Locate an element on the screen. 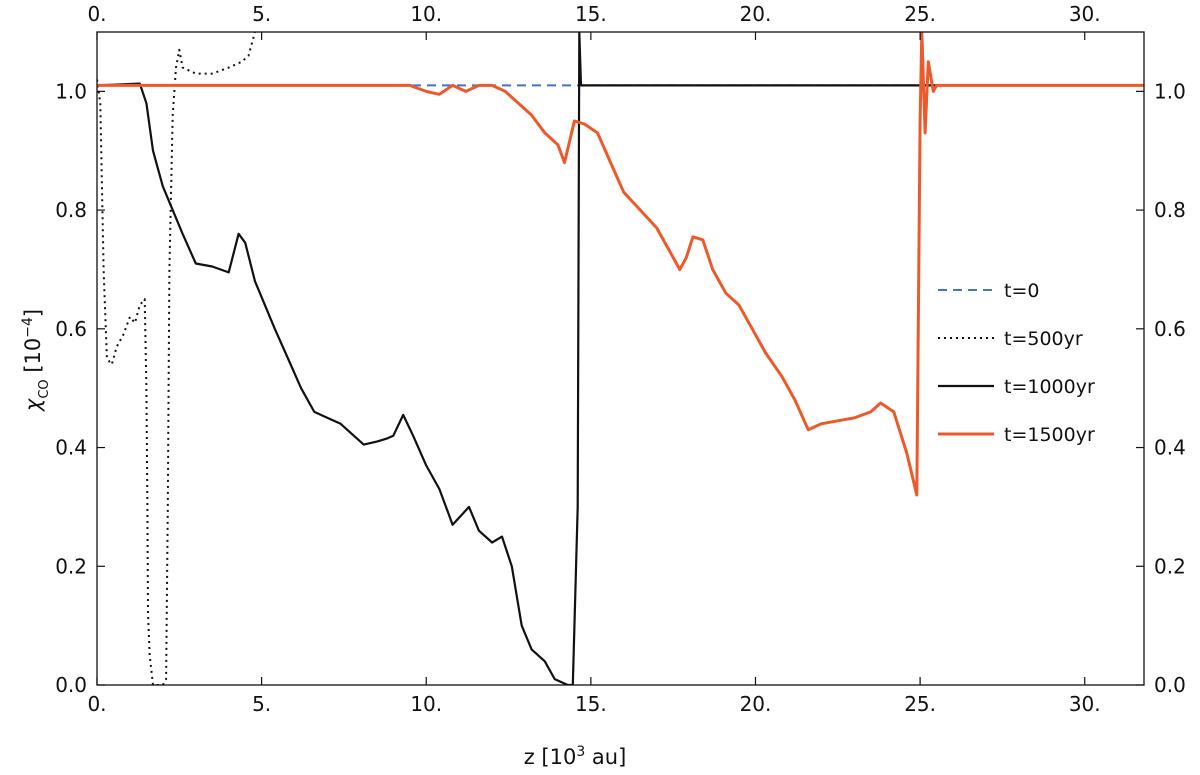 The image size is (1200, 775). x-tick-label-top: 10. is located at coordinates (426, 14).